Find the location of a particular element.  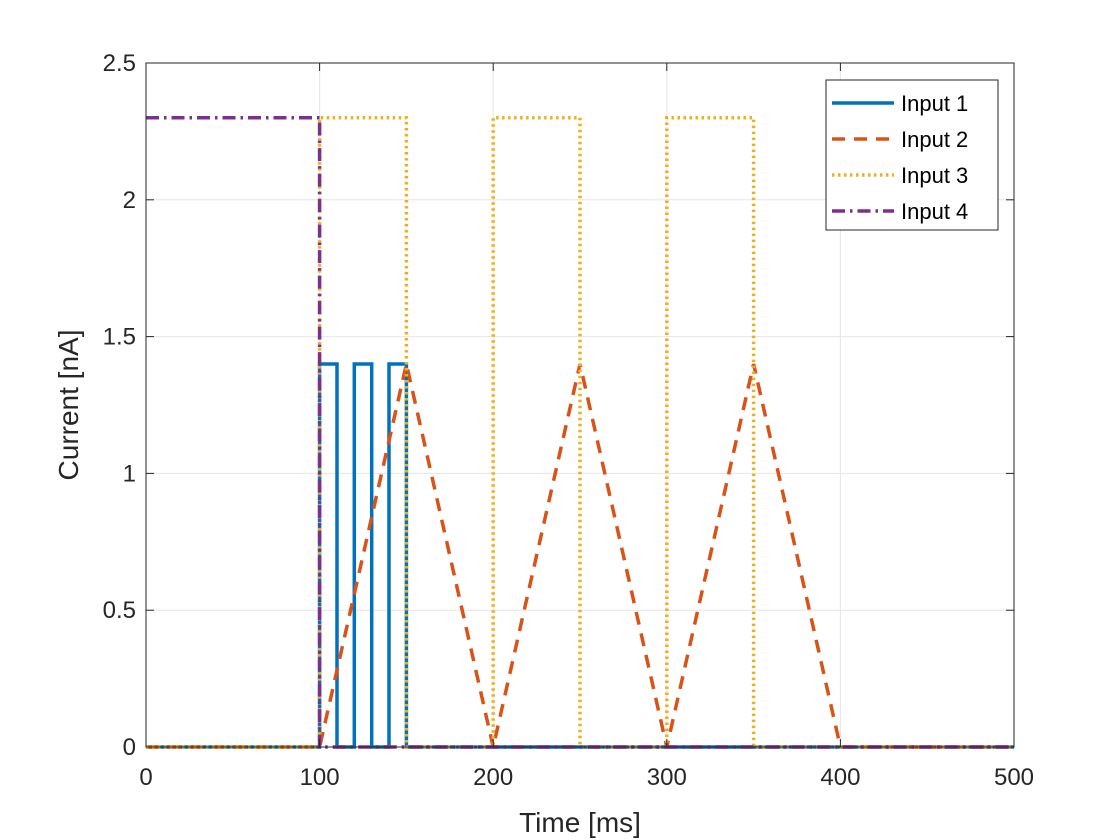

legend-box is located at coordinates (912, 155).